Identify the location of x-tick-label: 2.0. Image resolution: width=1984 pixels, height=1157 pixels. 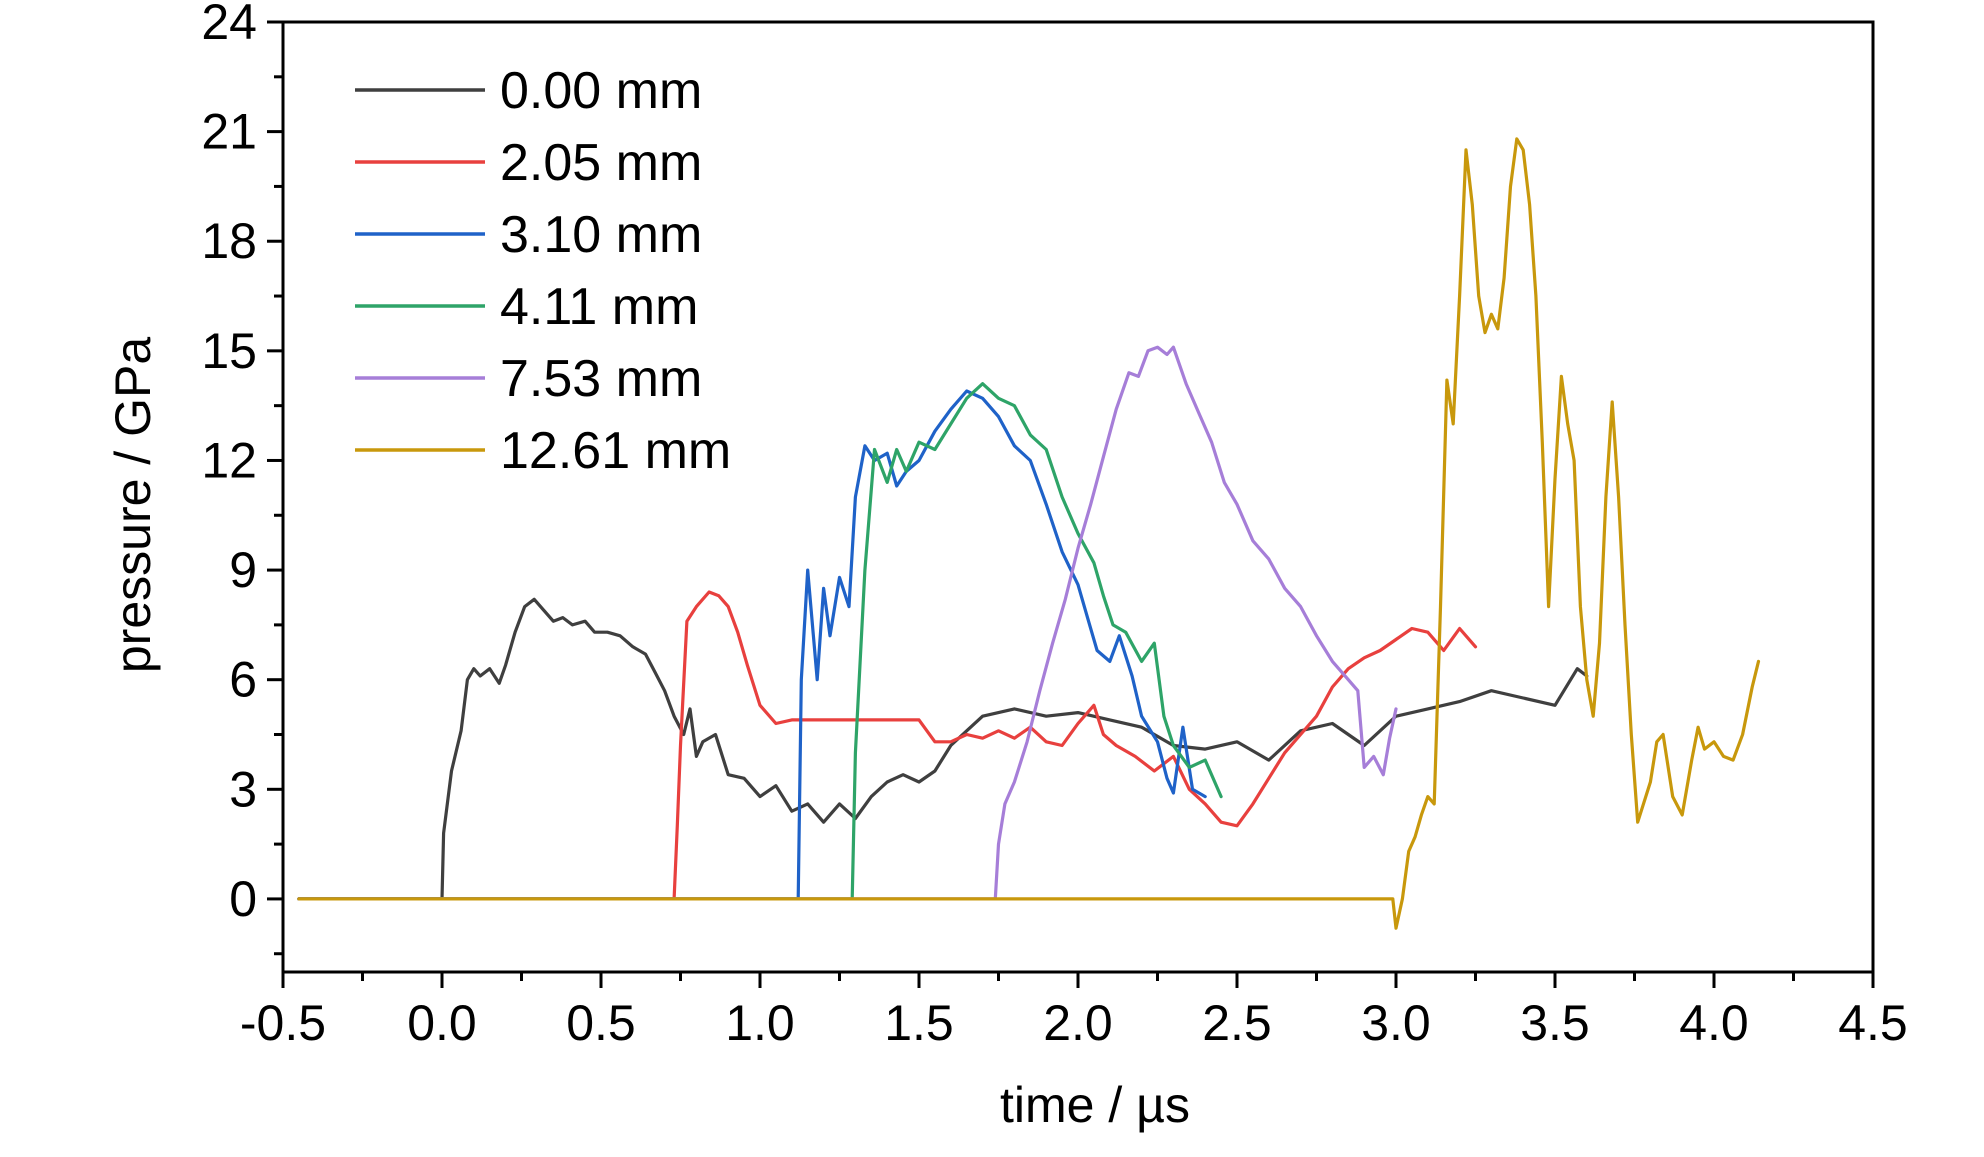
(1078, 1023).